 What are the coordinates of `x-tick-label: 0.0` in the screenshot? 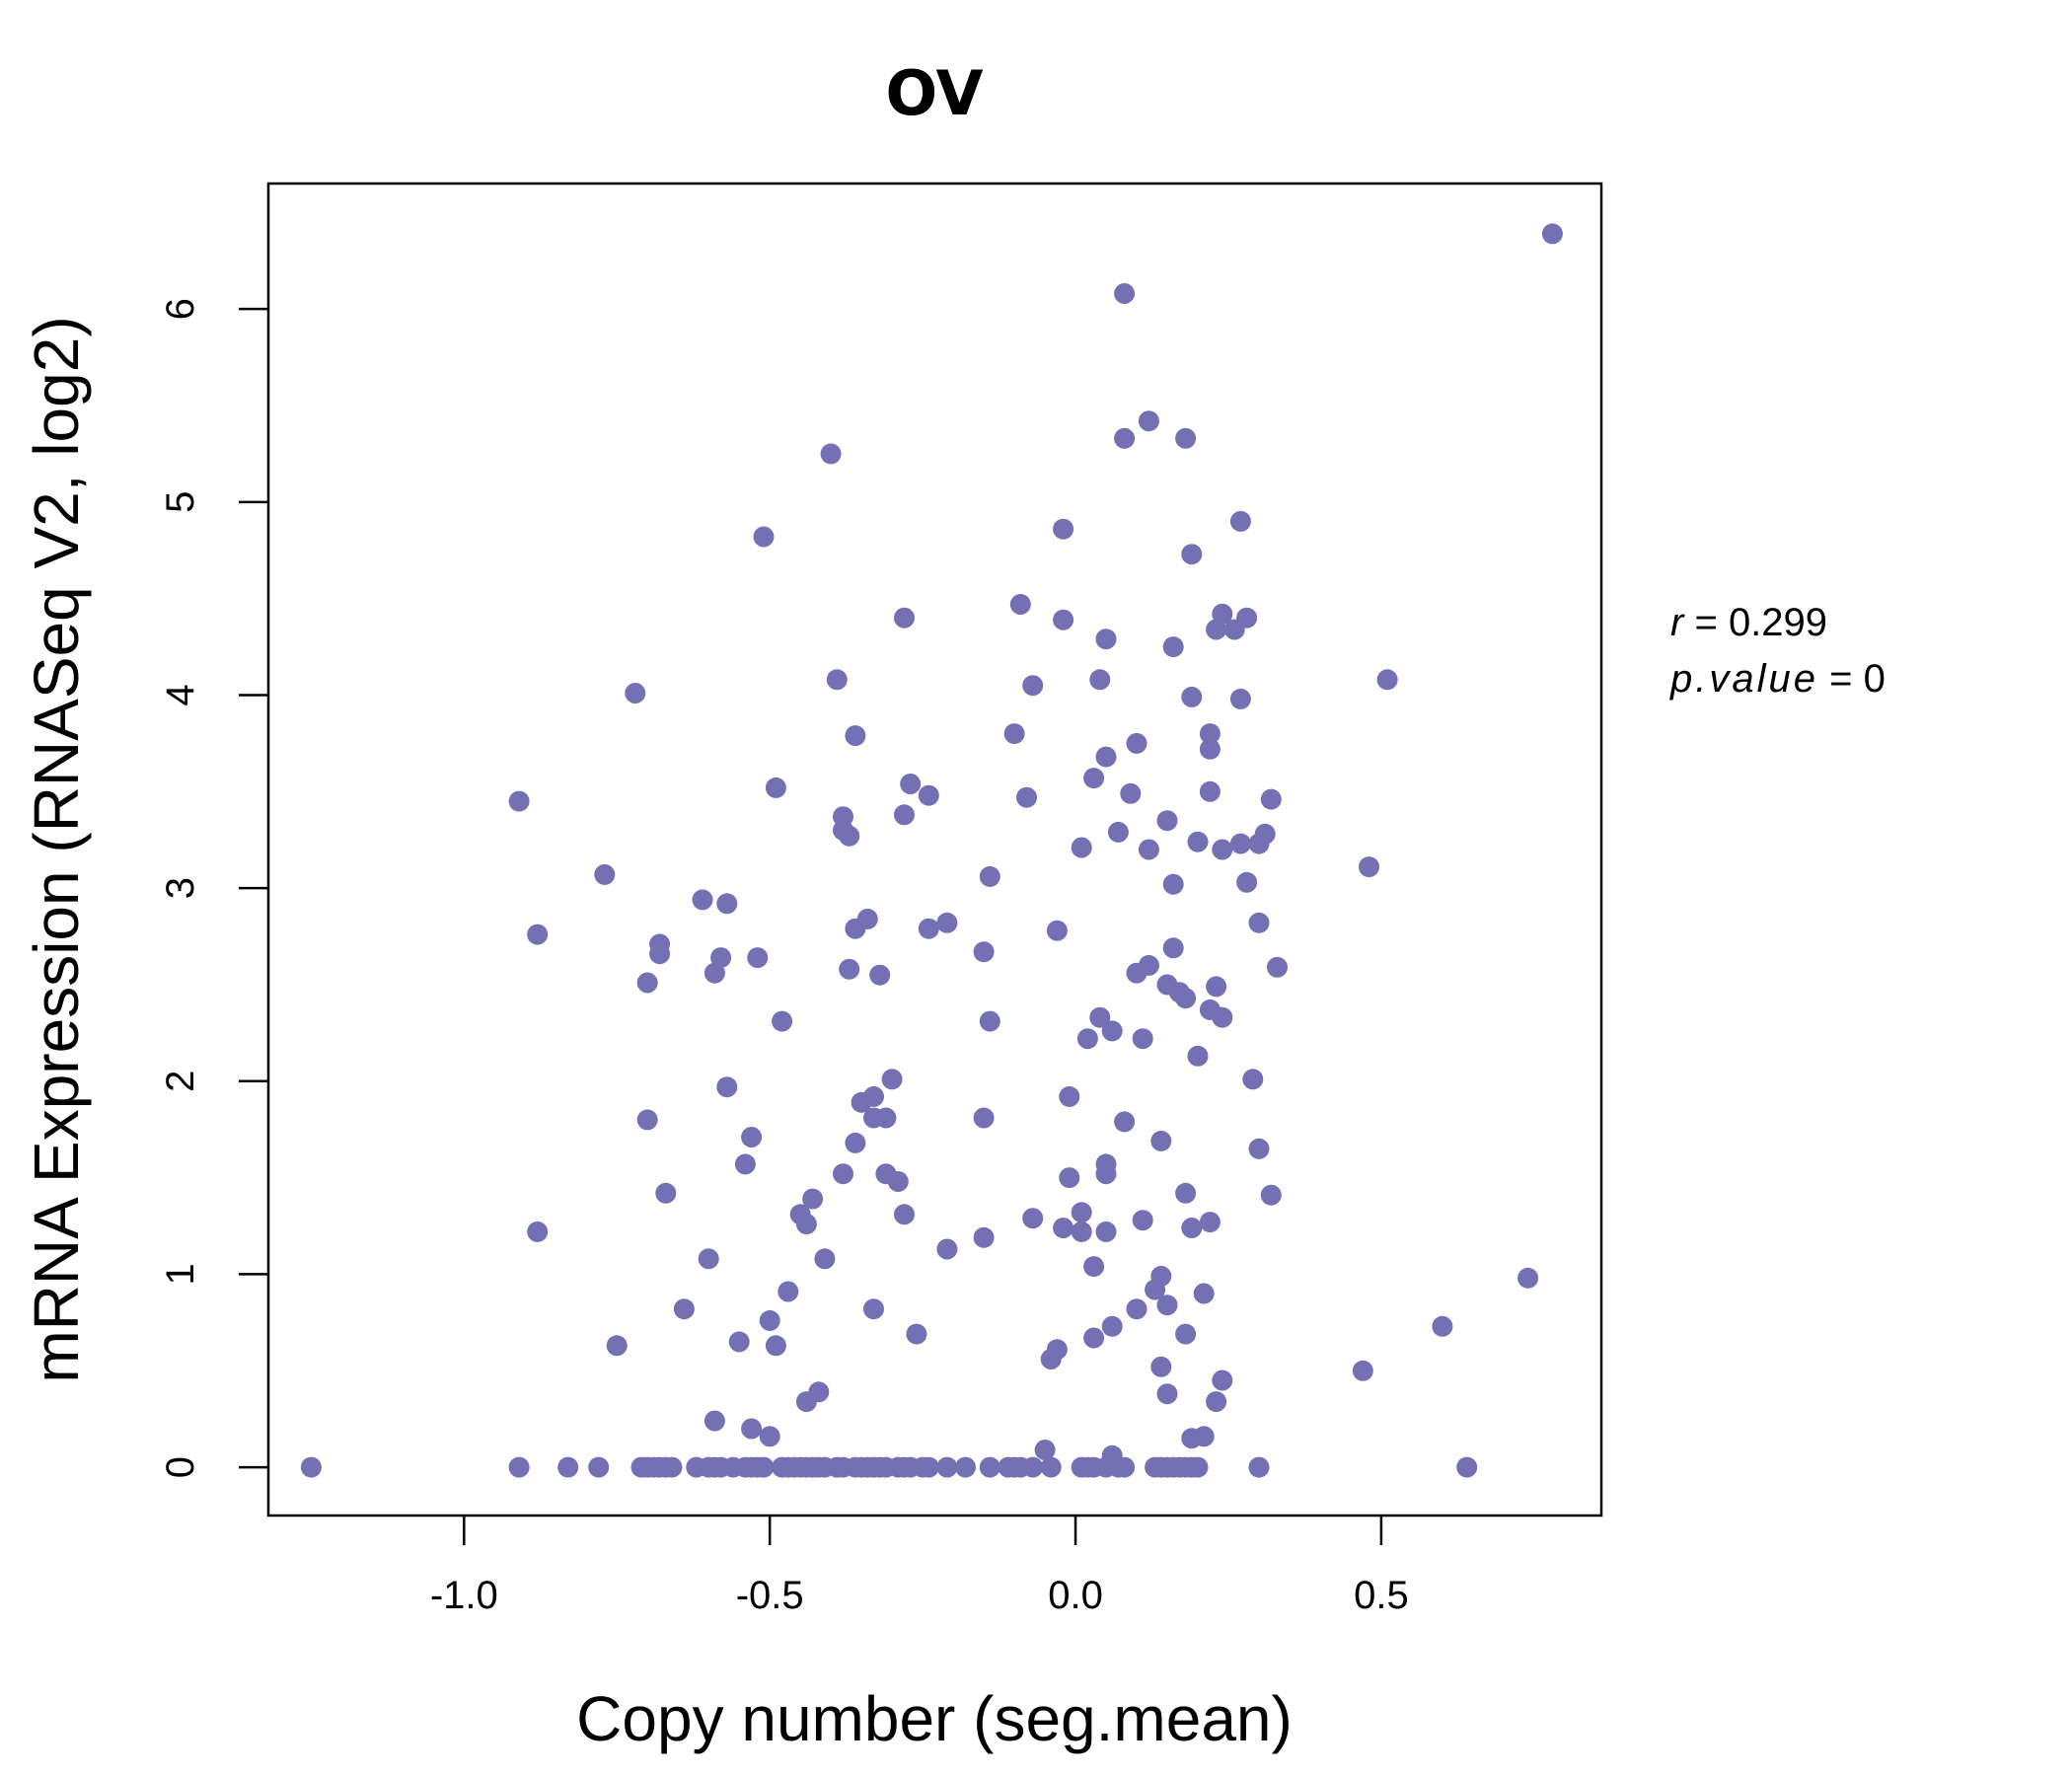 It's located at (1076, 1595).